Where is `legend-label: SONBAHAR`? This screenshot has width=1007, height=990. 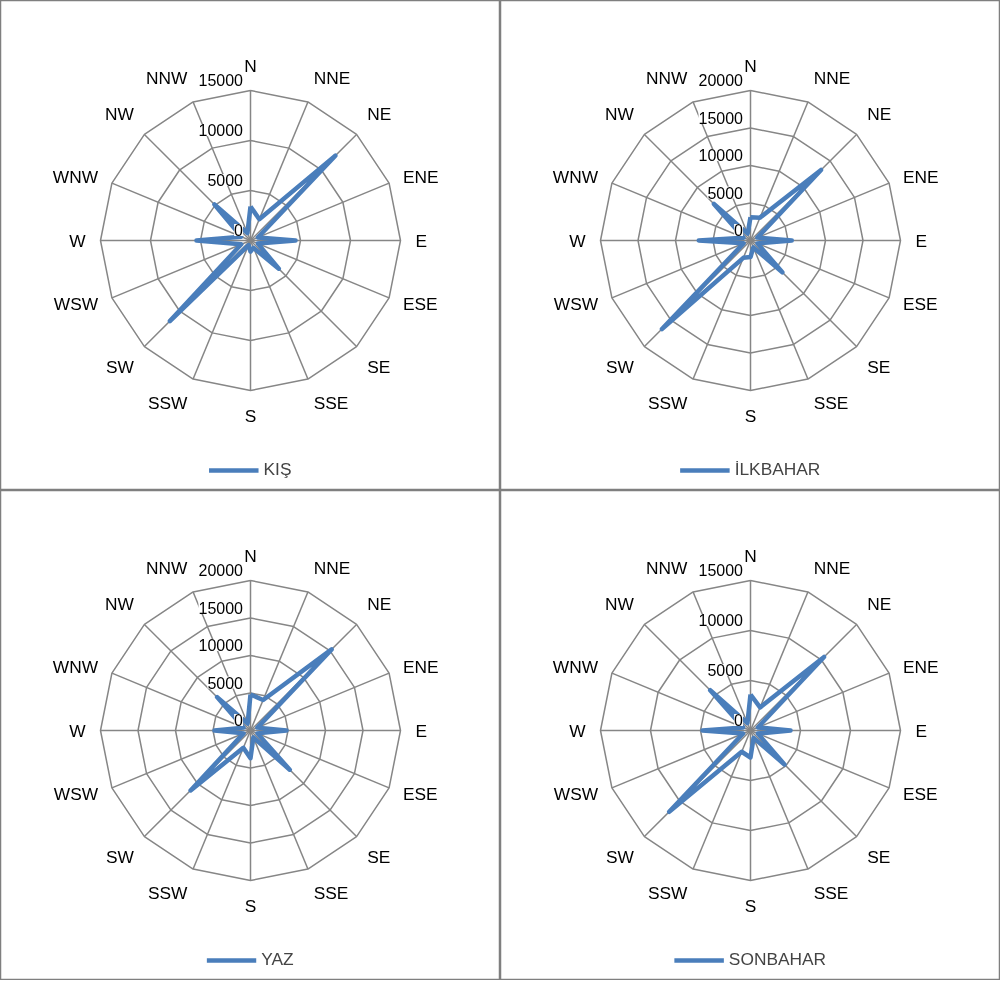 legend-label: SONBAHAR is located at coordinates (777, 959).